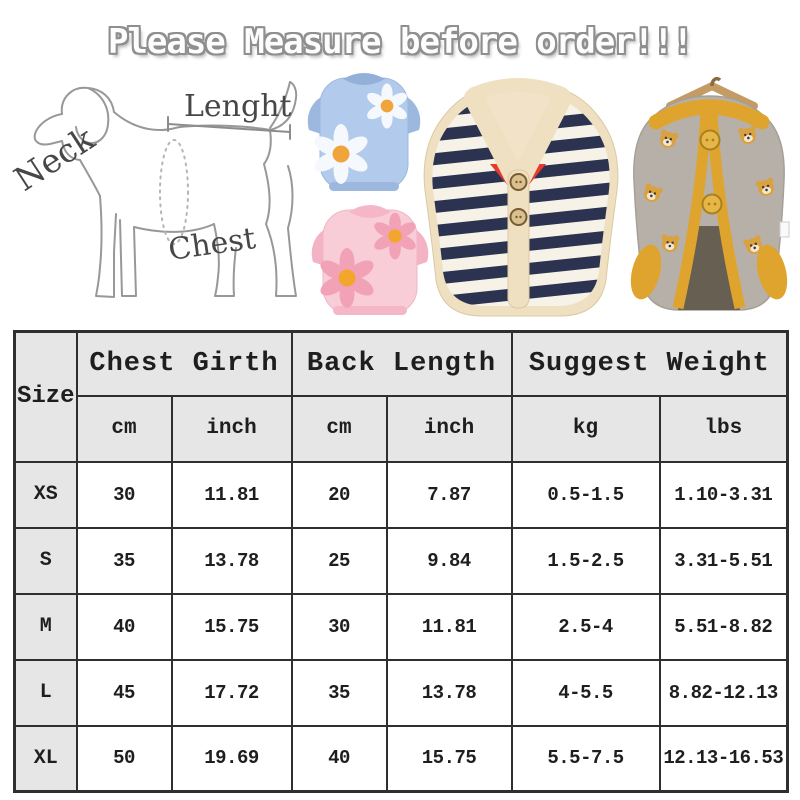 The height and width of the screenshot is (800, 800). What do you see at coordinates (45, 626) in the screenshot?
I see `size-cell: M` at bounding box center [45, 626].